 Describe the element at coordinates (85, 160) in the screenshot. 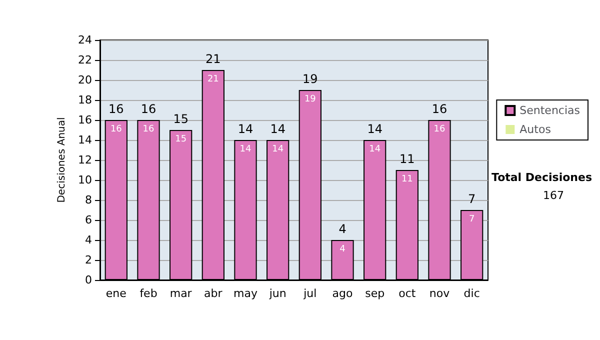

I see `y-tick-label: 12` at that location.